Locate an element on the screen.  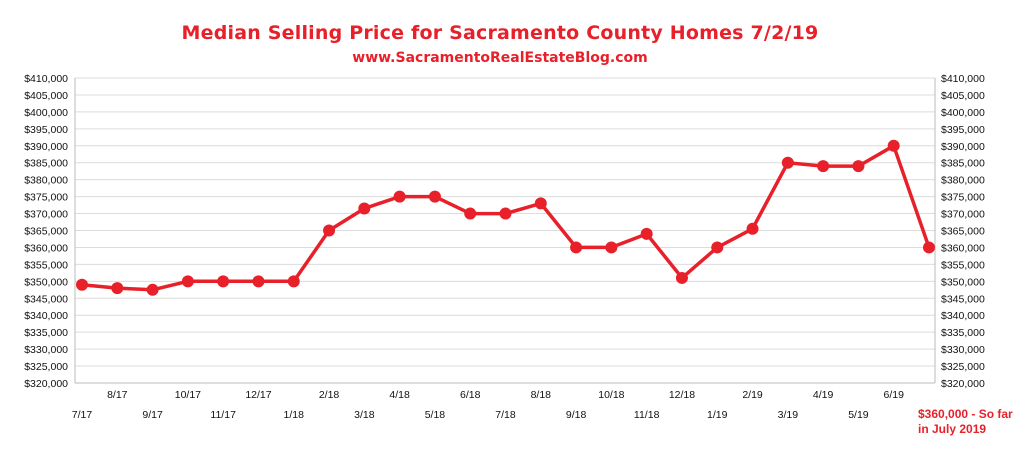
y-tick-label-left: $340,000 is located at coordinates (46, 316).